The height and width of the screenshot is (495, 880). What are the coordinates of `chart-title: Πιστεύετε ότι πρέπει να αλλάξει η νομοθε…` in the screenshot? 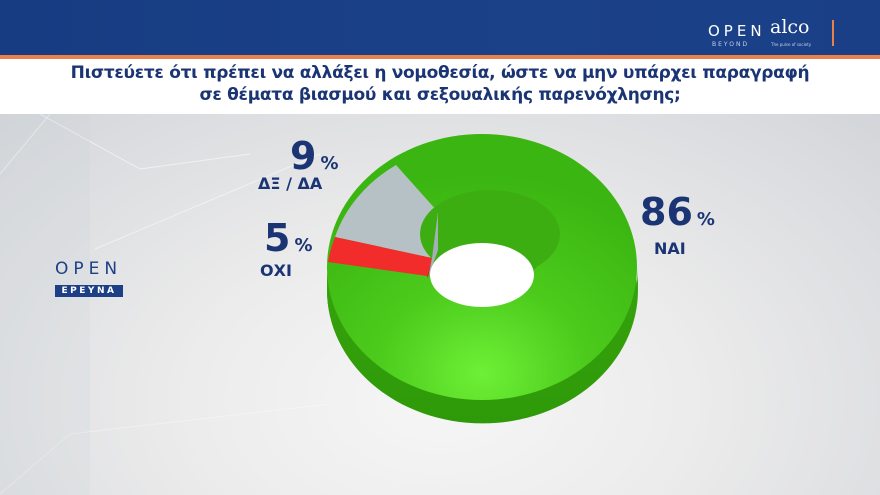 It's located at (440, 84).